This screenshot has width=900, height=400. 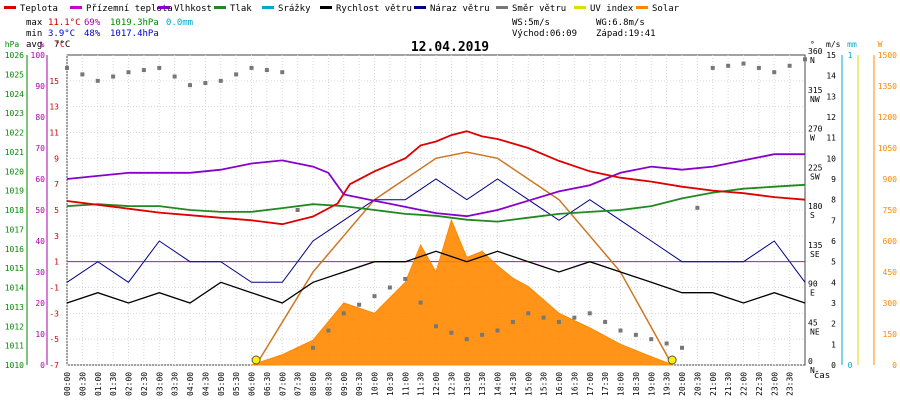 What do you see at coordinates (14, 113) in the screenshot?
I see `hpa-tick-label: 1023` at bounding box center [14, 113].